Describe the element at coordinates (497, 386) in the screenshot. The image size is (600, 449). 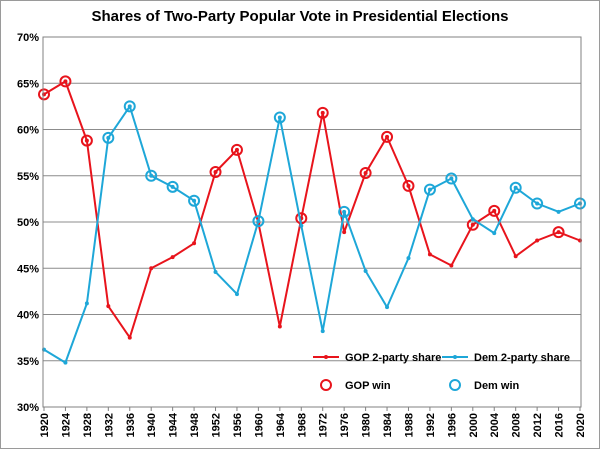
I see `legend-dem-win-label: Dem win` at that location.